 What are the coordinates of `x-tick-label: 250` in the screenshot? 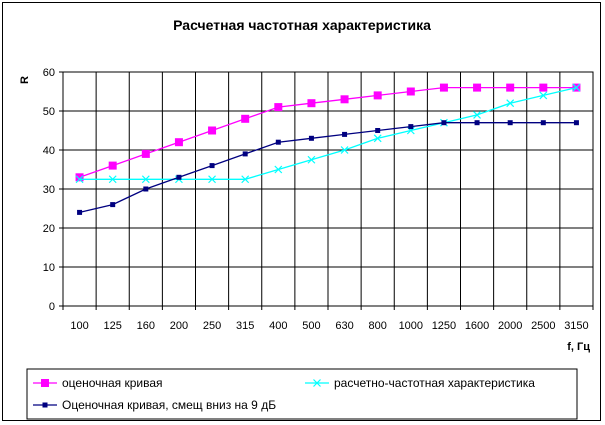 It's located at (212, 326).